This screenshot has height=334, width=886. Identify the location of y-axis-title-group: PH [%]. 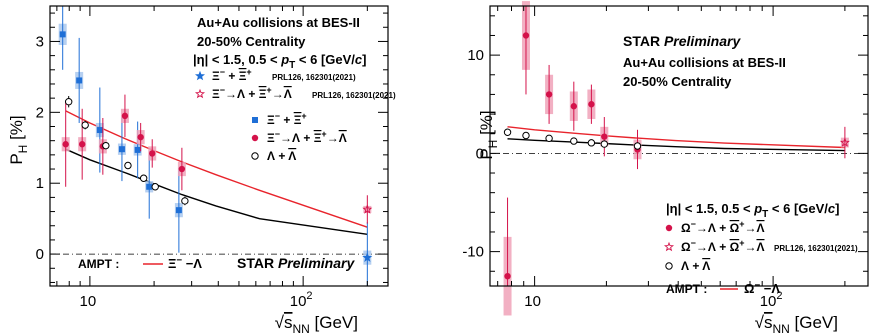
(18, 139).